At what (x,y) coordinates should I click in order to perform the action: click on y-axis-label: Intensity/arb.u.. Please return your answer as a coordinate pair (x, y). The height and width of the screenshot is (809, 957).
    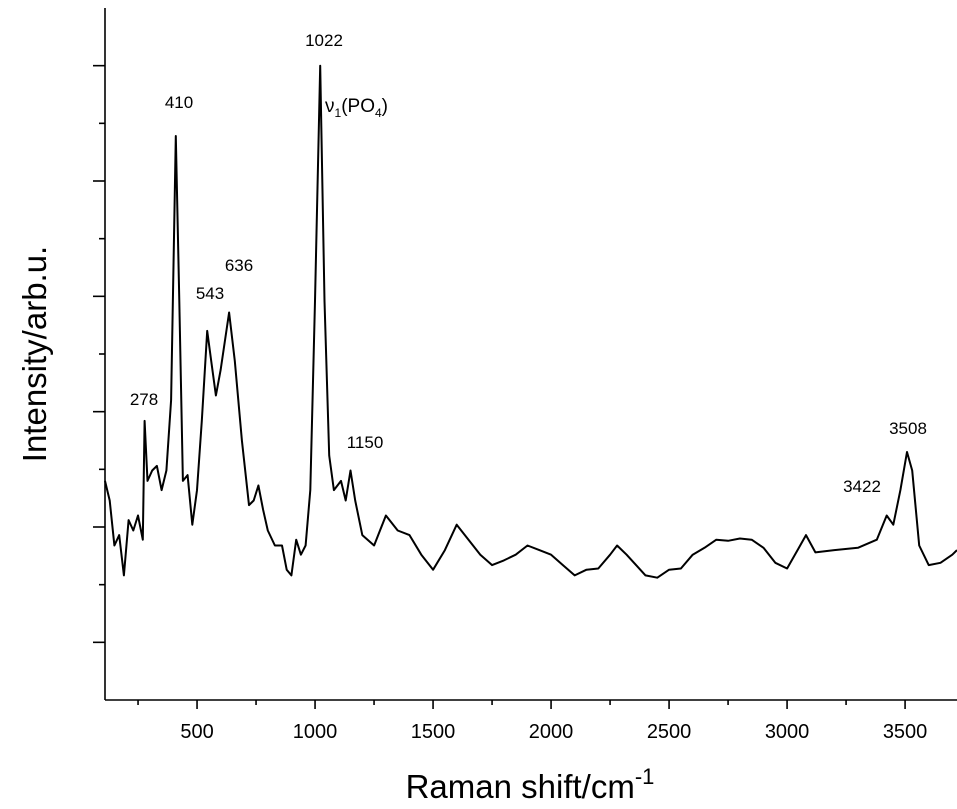
    Looking at the image, I should click on (34, 354).